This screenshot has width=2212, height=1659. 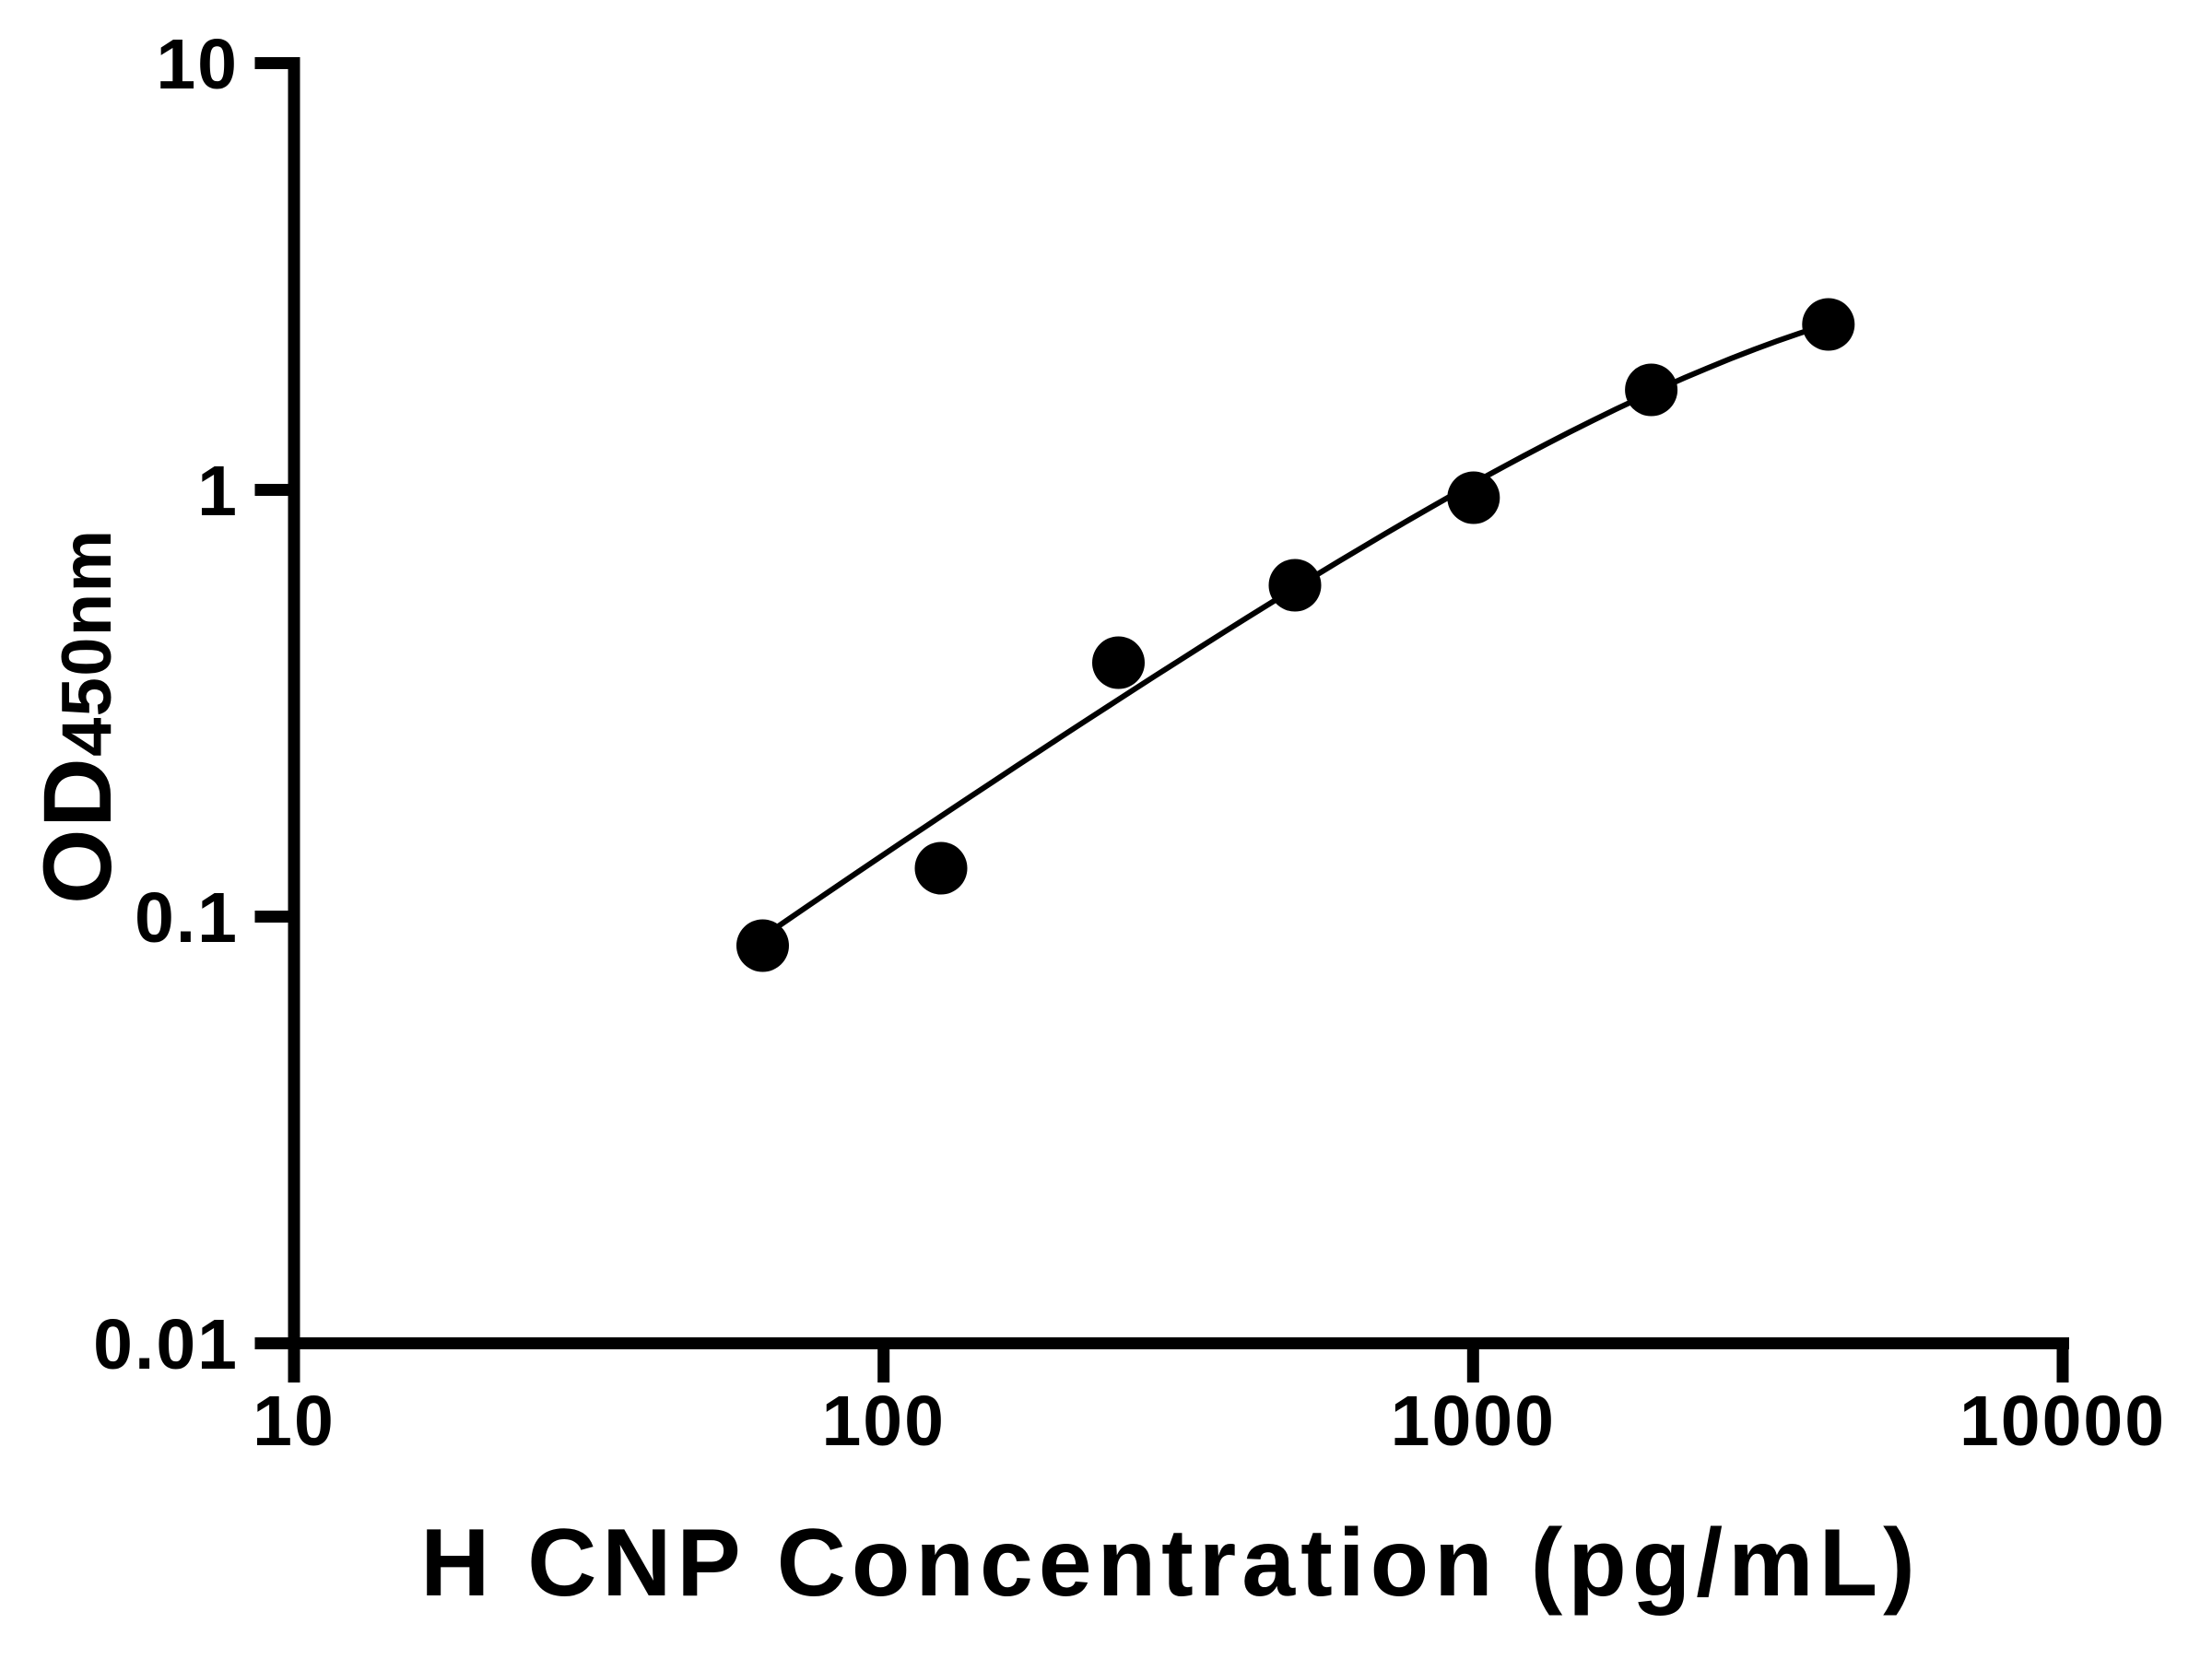 I want to click on svg-text: 0.01, so click(x=166, y=1344).